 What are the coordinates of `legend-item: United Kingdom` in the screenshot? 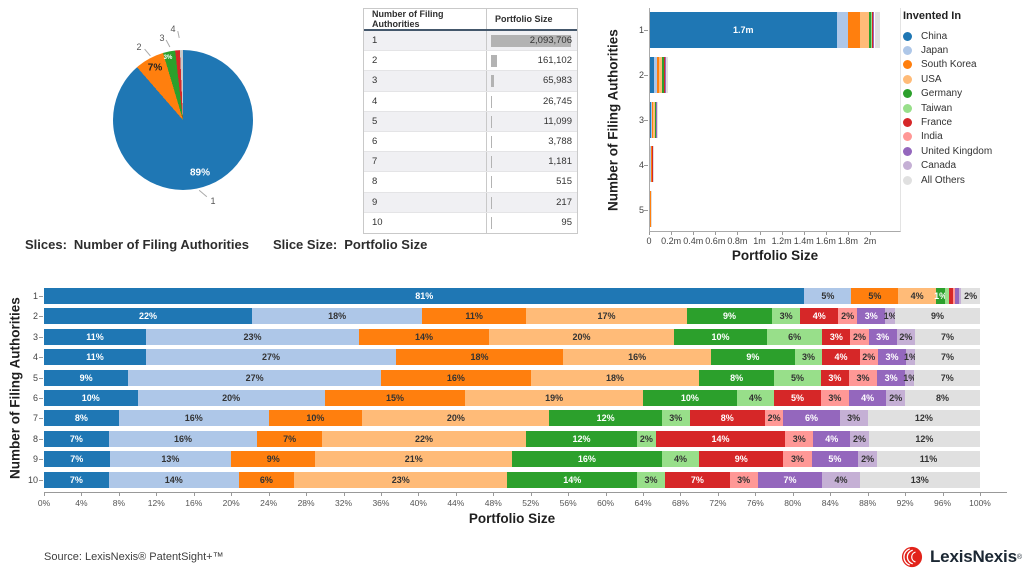 It's located at (962, 151).